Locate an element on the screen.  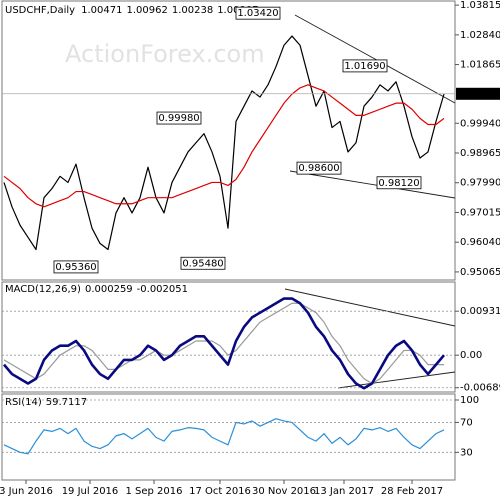
y-tick-label: 70 is located at coordinates (466, 422).